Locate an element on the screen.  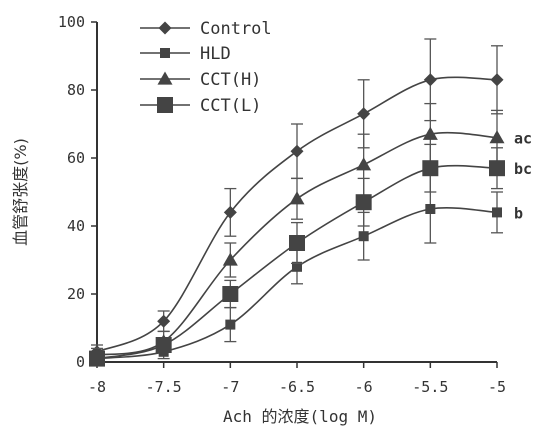
x-tick-label: -5.5 is located at coordinates (430, 387).